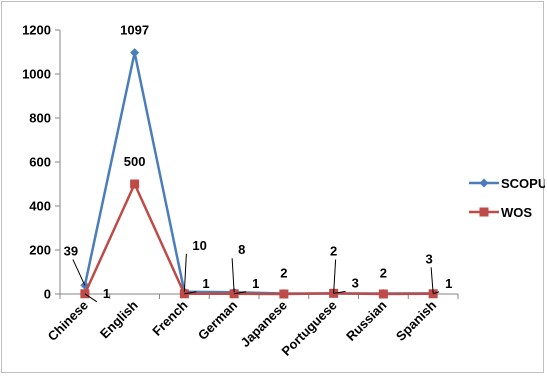  I want to click on y-tick-label: 1000, so click(36, 74).